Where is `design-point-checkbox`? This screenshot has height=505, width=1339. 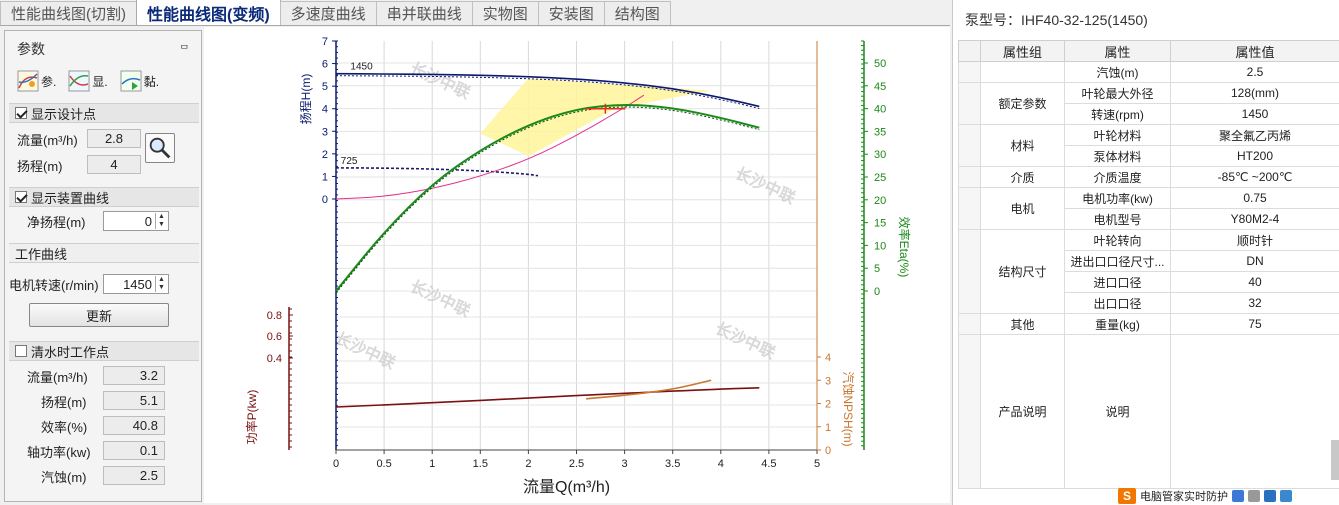 design-point-checkbox is located at coordinates (21, 113).